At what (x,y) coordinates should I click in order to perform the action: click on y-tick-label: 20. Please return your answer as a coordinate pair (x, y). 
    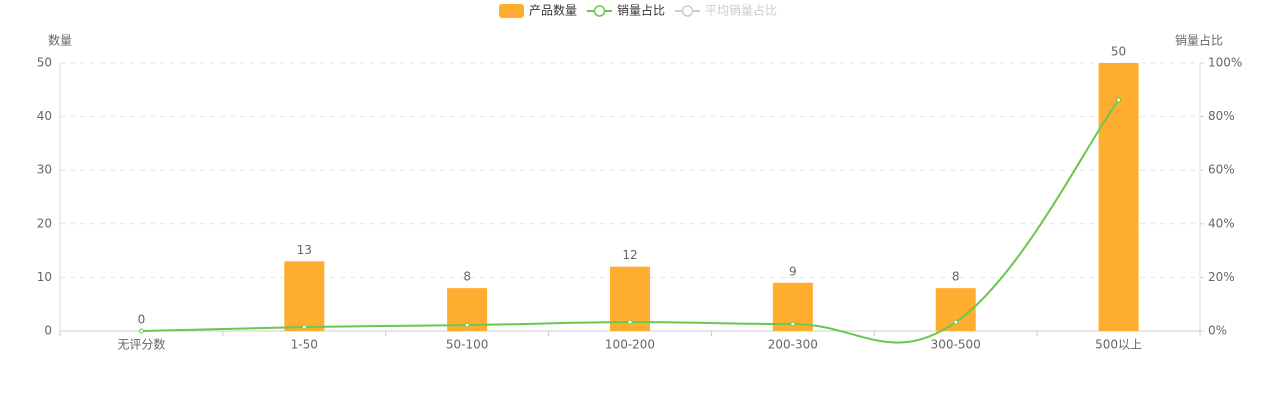
    Looking at the image, I should click on (44, 223).